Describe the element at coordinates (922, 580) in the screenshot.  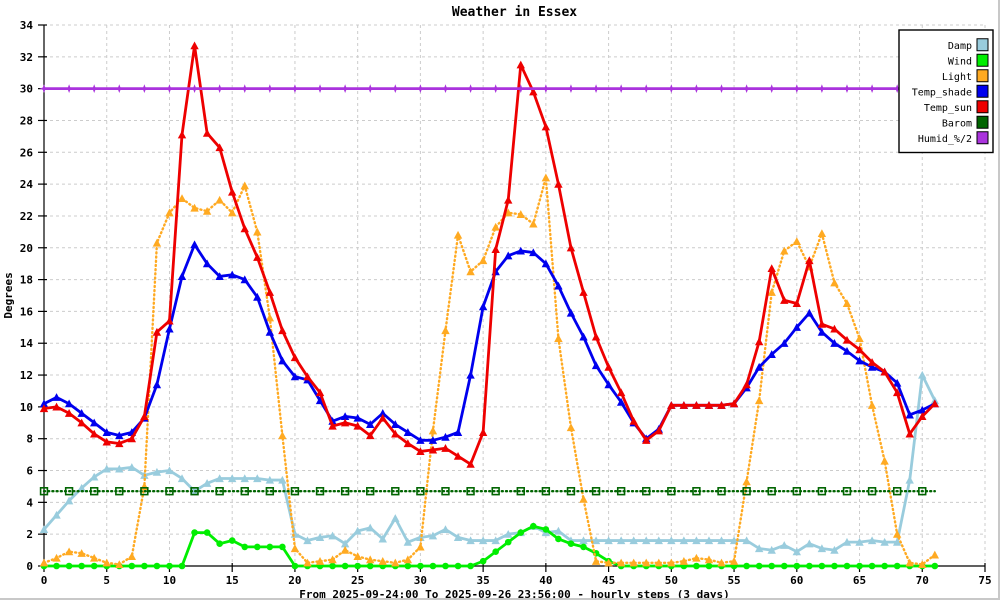
I see `x-tick-label: 70` at that location.